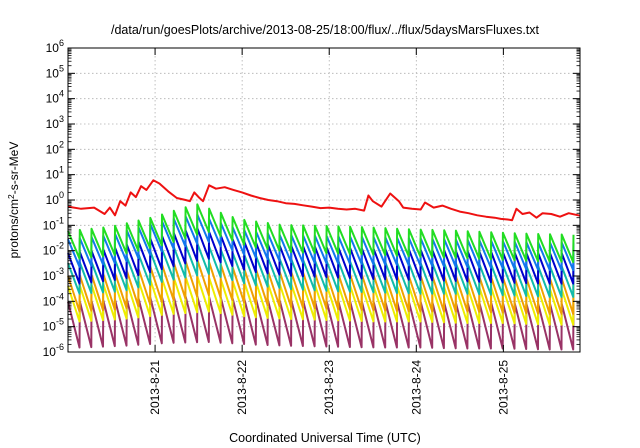 Image resolution: width=640 pixels, height=448 pixels. I want to click on y-tick-label: 10², so click(55, 147).